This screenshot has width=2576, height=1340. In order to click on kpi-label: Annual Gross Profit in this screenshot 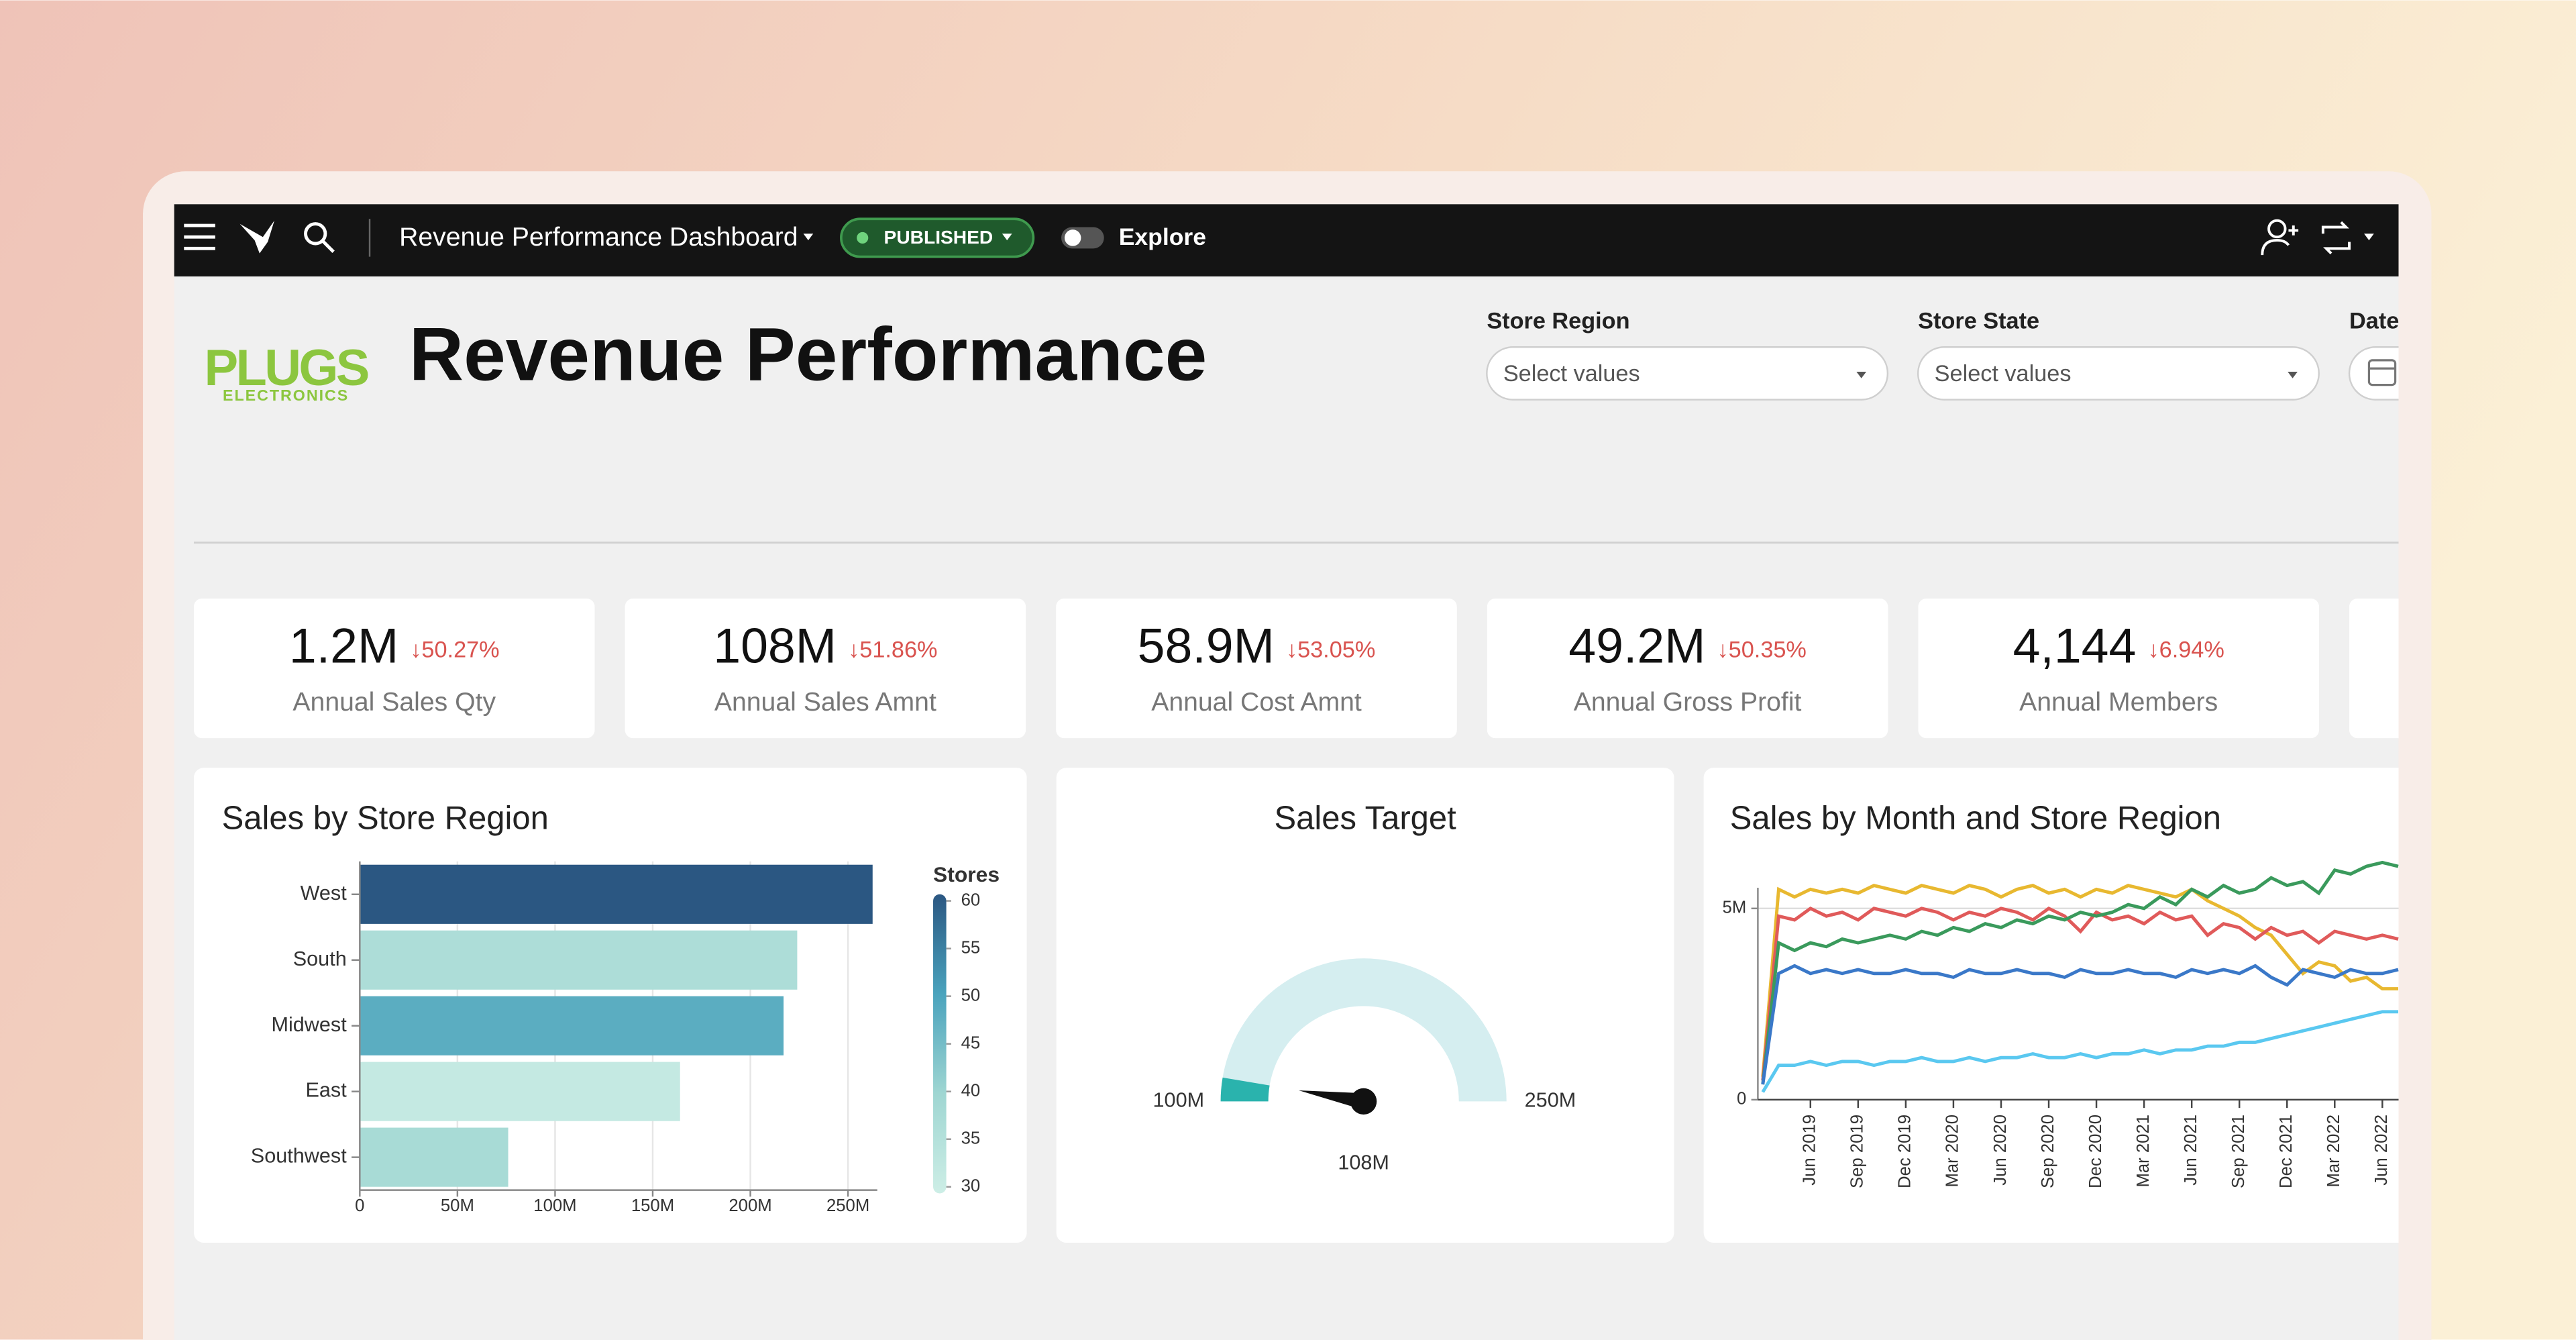, I will do `click(1688, 702)`.